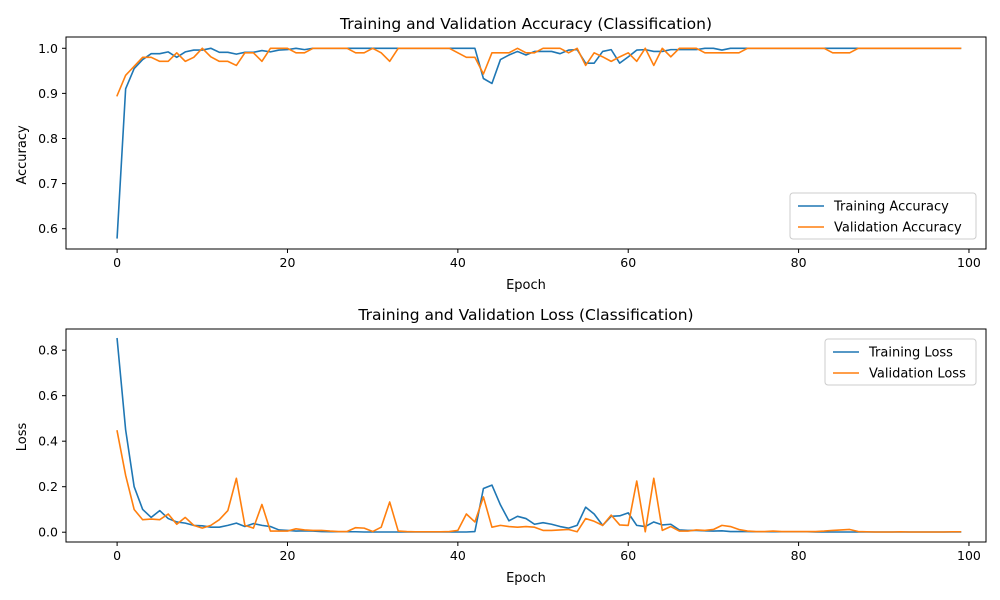  What do you see at coordinates (48, 441) in the screenshot?
I see `y-tick-label: 0.4` at bounding box center [48, 441].